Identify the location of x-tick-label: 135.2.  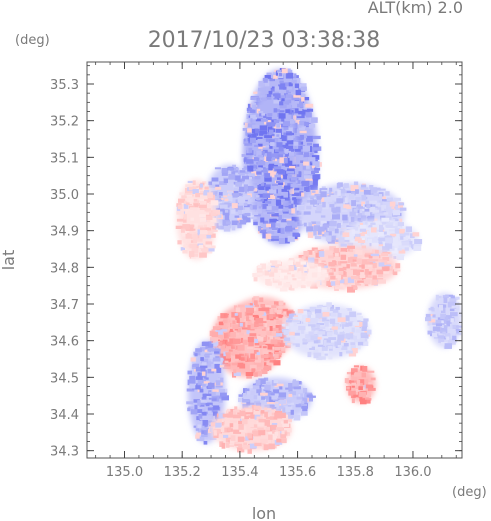
(182, 472).